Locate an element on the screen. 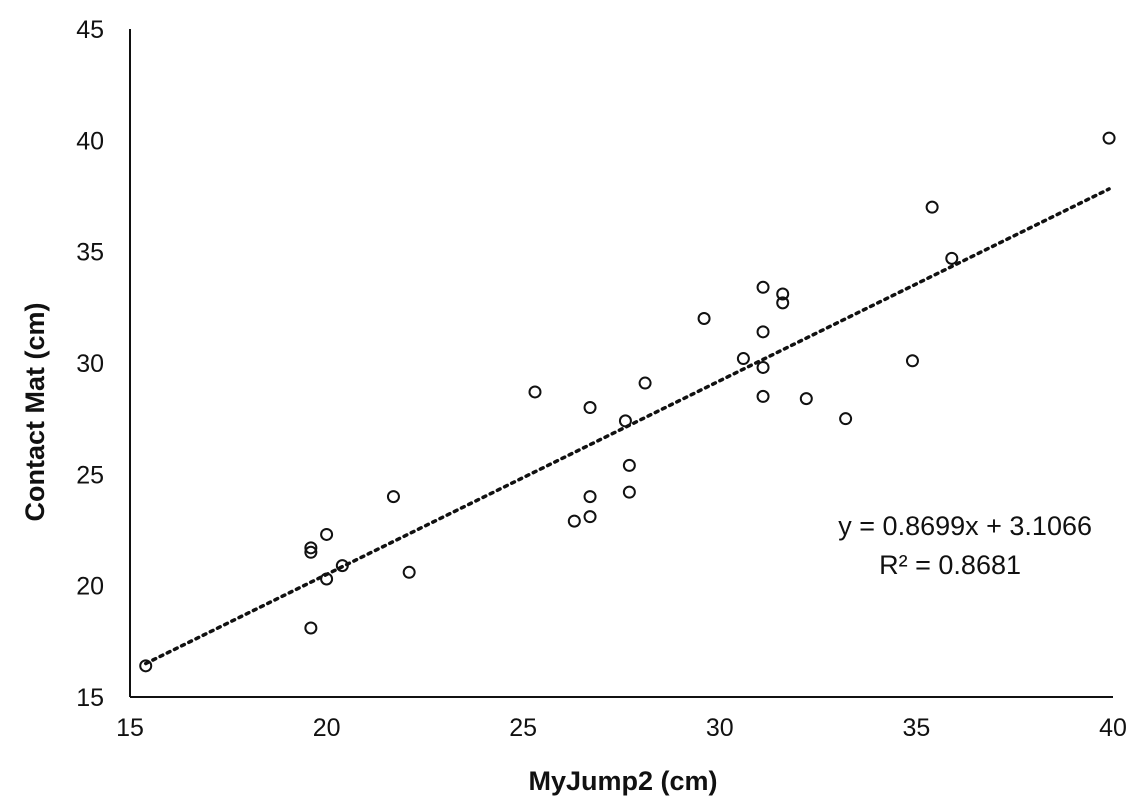 The height and width of the screenshot is (798, 1137). x-axis-title: MyJump2 (cm) is located at coordinates (622, 781).